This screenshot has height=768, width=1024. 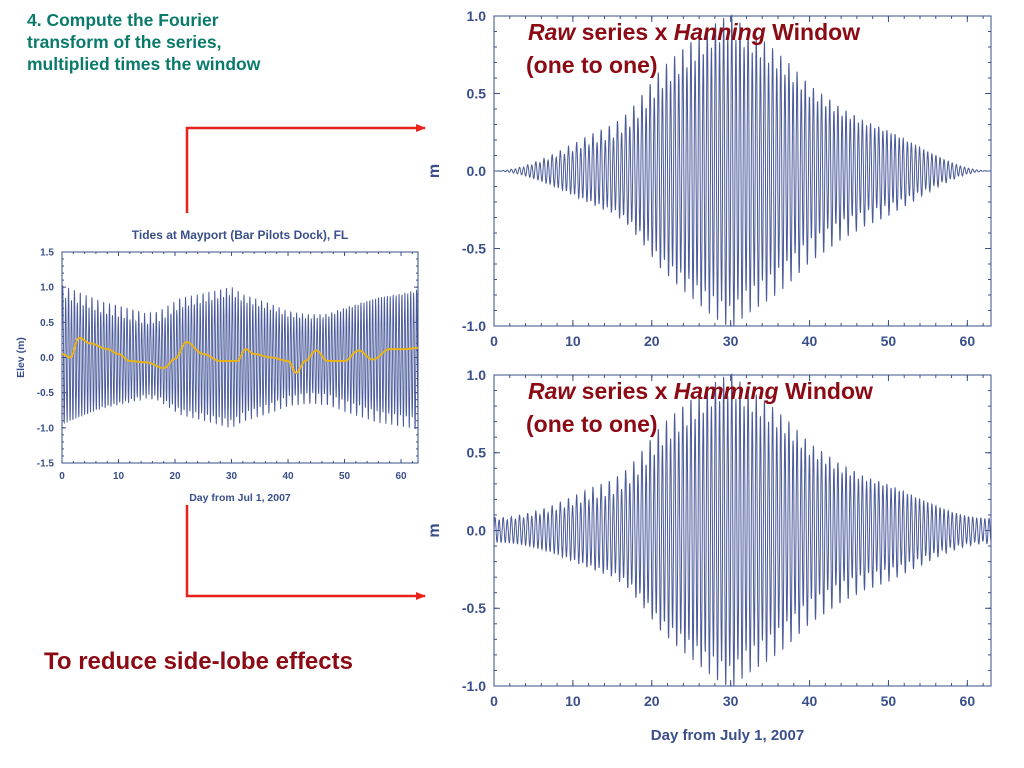 I want to click on y-tick-label: -1.5, so click(x=46, y=464).